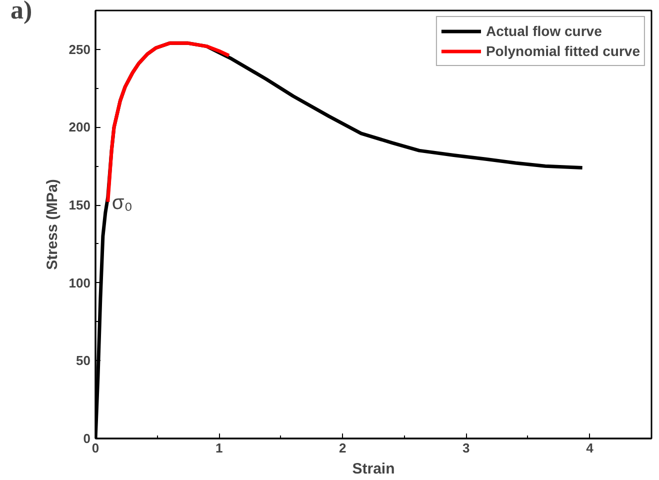  What do you see at coordinates (466, 448) in the screenshot?
I see `x-tick-label: 3` at bounding box center [466, 448].